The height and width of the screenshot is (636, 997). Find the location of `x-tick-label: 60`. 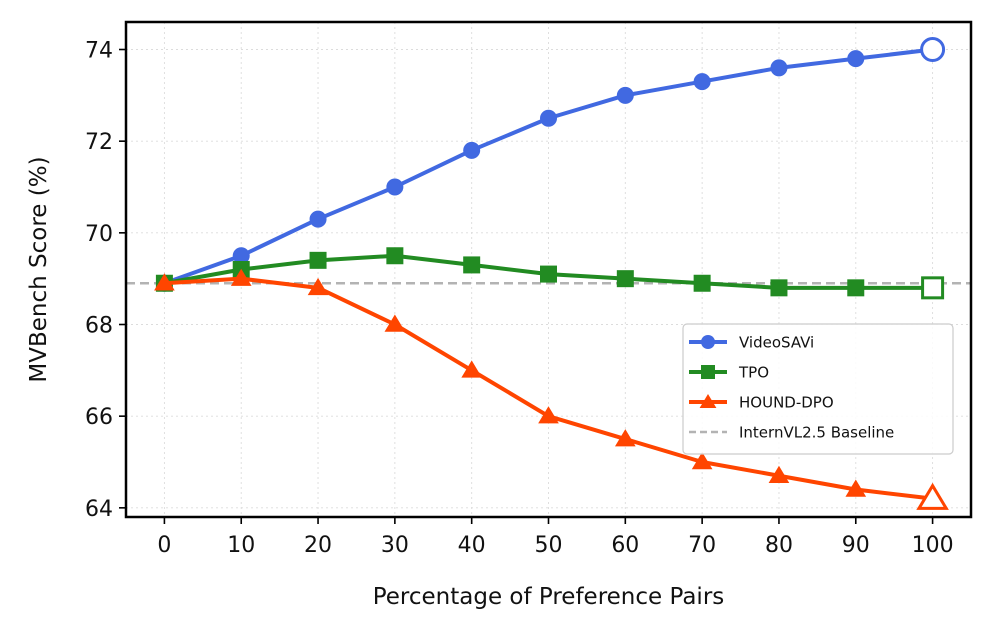

x-tick-label: 60 is located at coordinates (625, 545).